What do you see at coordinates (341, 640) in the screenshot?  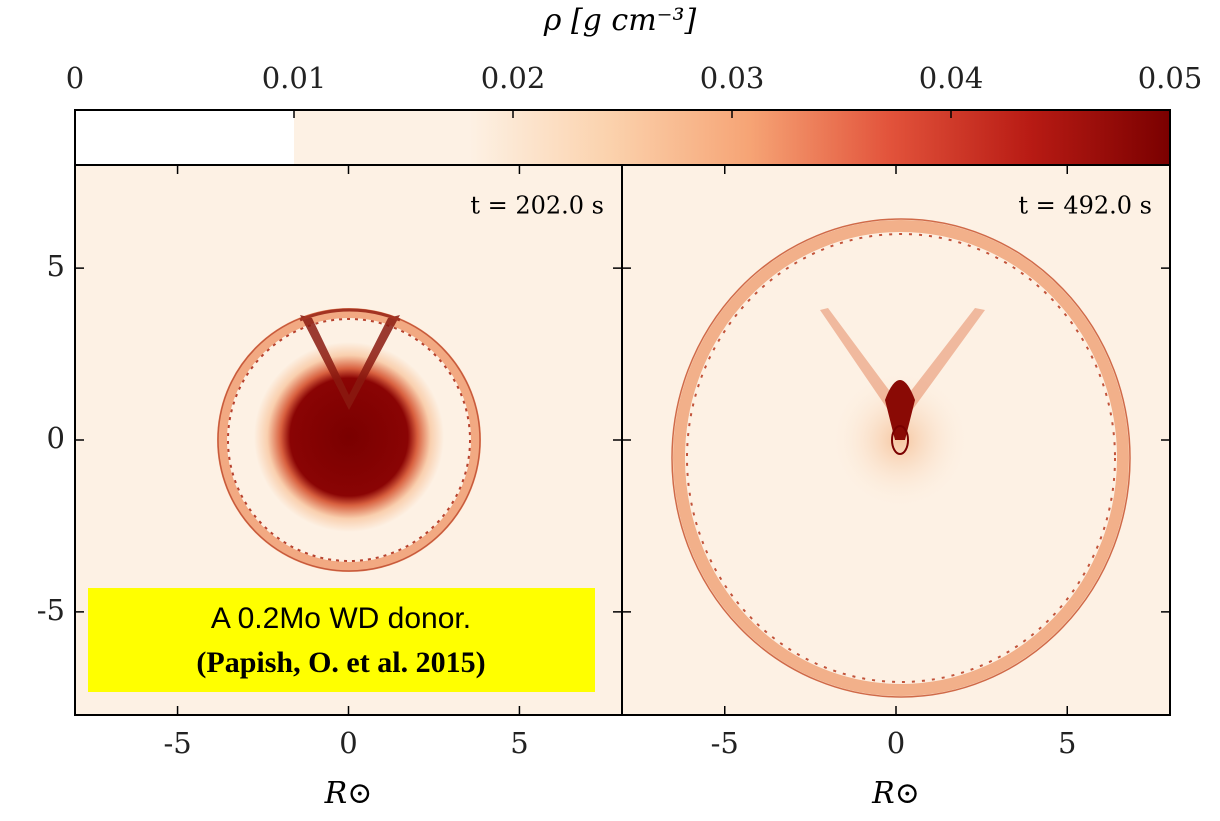 I see `annotation-box` at bounding box center [341, 640].